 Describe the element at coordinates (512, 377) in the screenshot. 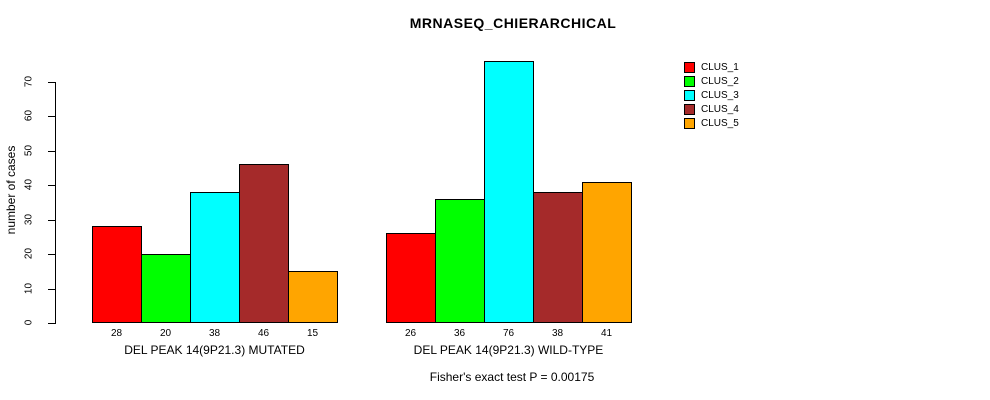

I see `fisher-test-annotation: Fisher's exact test P = 0.00175` at that location.